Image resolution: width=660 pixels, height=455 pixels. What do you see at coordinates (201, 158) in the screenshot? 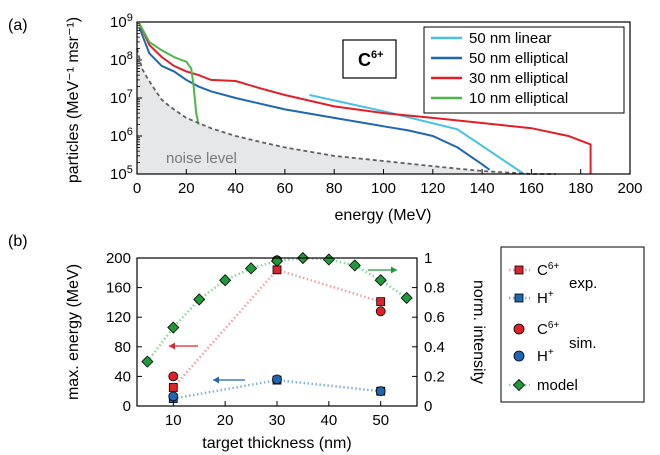
I see `noise-level-label: noise level` at bounding box center [201, 158].